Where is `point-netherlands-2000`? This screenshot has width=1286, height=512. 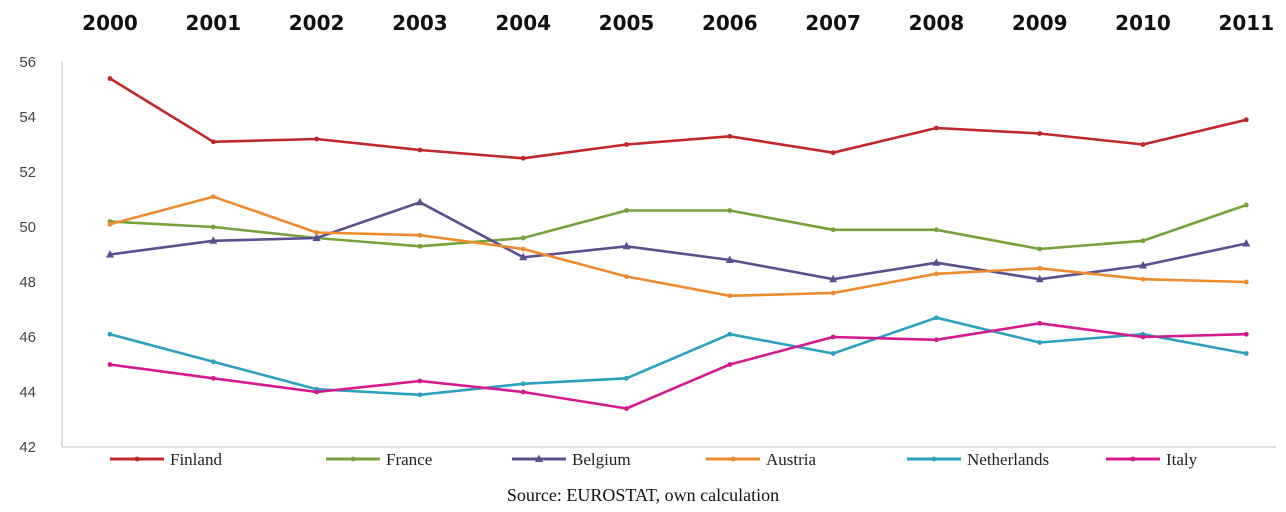 point-netherlands-2000 is located at coordinates (110, 334).